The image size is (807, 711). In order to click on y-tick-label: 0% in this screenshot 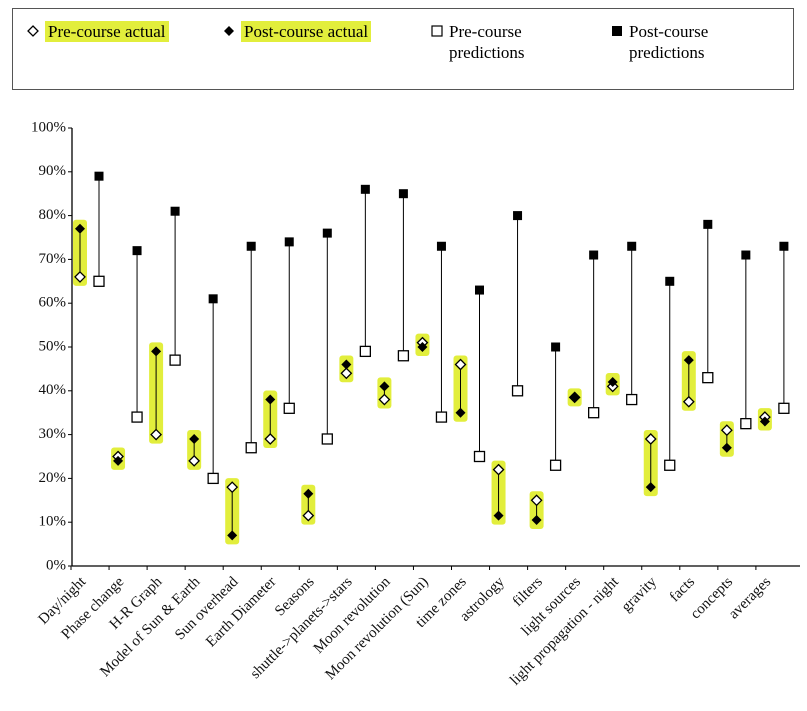, I will do `click(56, 565)`.